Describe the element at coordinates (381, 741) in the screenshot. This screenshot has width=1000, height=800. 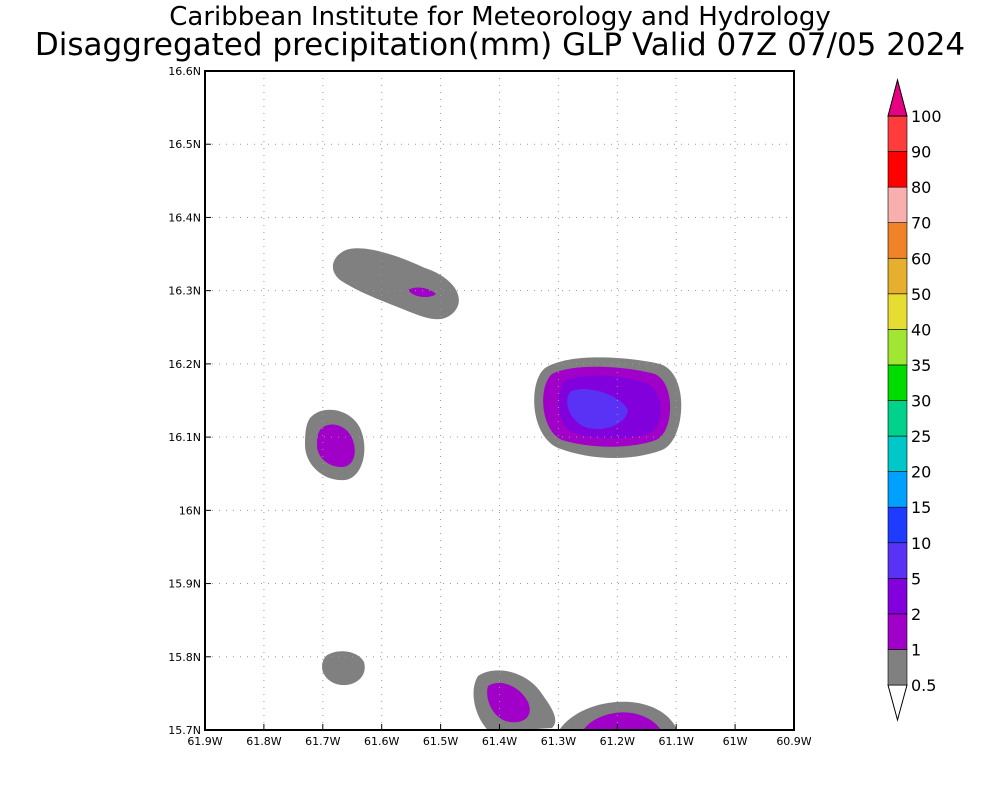
I see `x-tick-label: 61.6W` at that location.